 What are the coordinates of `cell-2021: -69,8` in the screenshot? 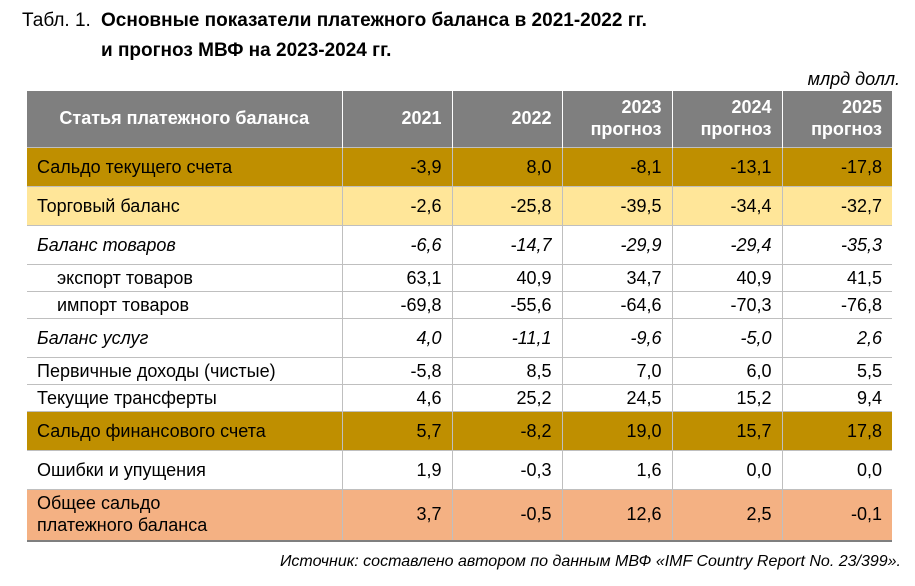 It's located at (396, 305).